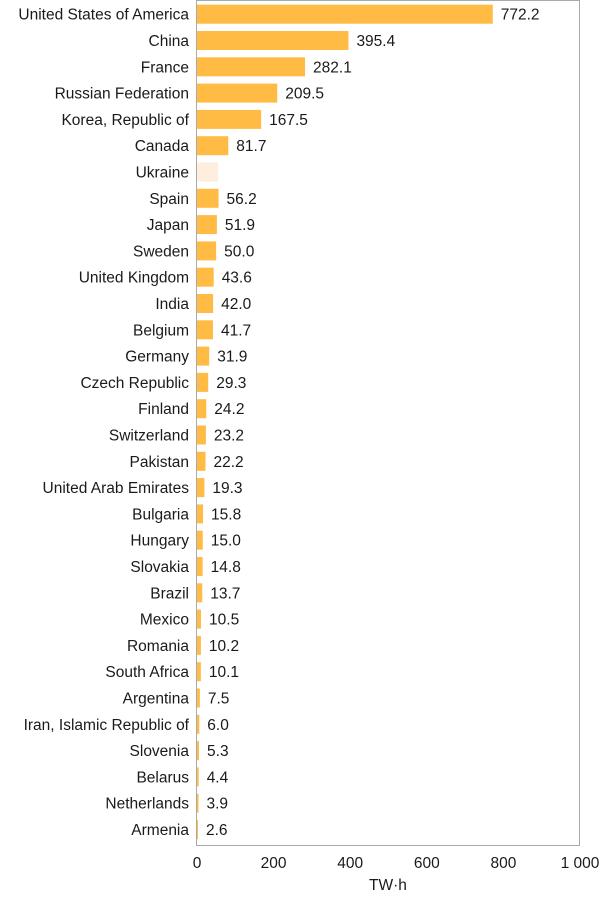 This screenshot has width=600, height=898. What do you see at coordinates (198, 751) in the screenshot?
I see `bar-slovenia` at bounding box center [198, 751].